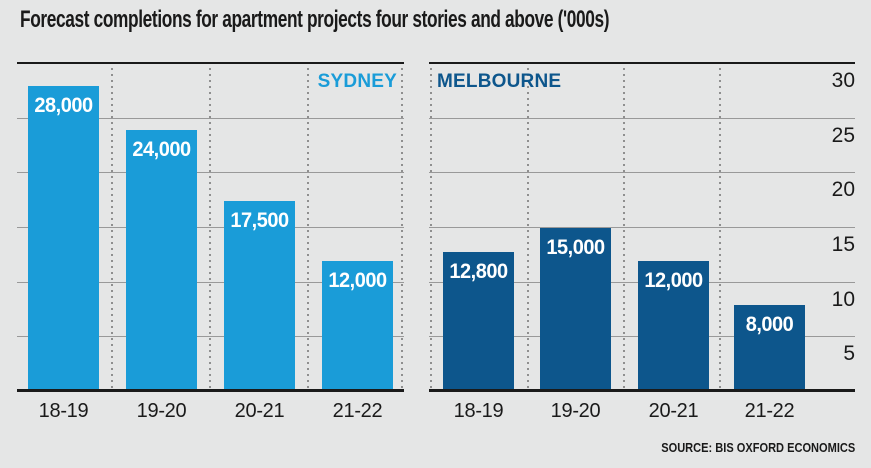 The image size is (871, 468). What do you see at coordinates (161, 260) in the screenshot?
I see `bar-sydney-19-20: 24,000` at bounding box center [161, 260].